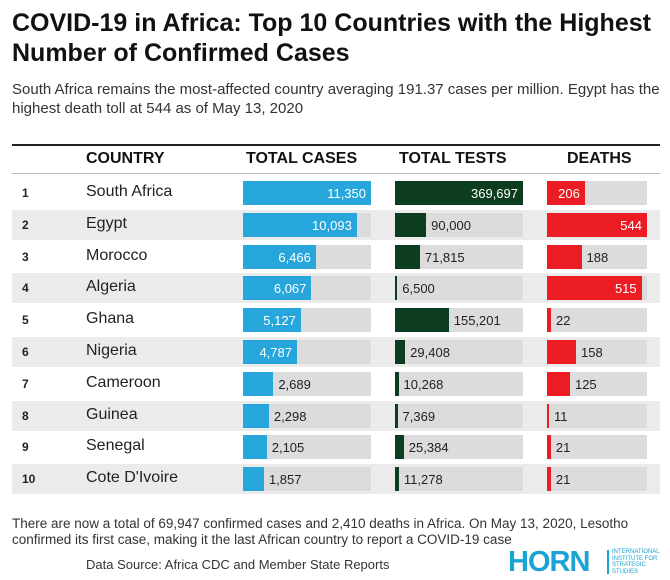 This screenshot has width=670, height=580. What do you see at coordinates (459, 224) in the screenshot?
I see `tests-track: 90,000` at bounding box center [459, 224].